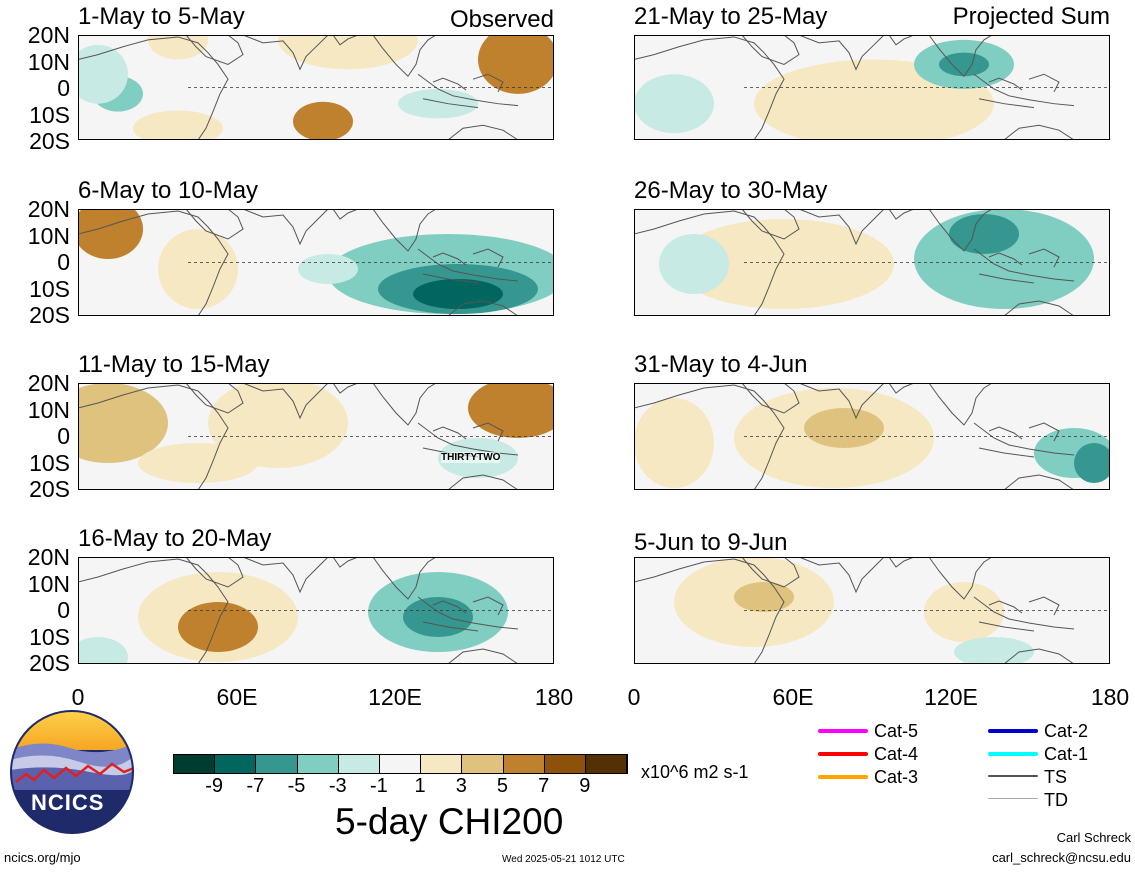 The image size is (1135, 872). What do you see at coordinates (48, 583) in the screenshot?
I see `y-tick-label: 10N` at bounding box center [48, 583].